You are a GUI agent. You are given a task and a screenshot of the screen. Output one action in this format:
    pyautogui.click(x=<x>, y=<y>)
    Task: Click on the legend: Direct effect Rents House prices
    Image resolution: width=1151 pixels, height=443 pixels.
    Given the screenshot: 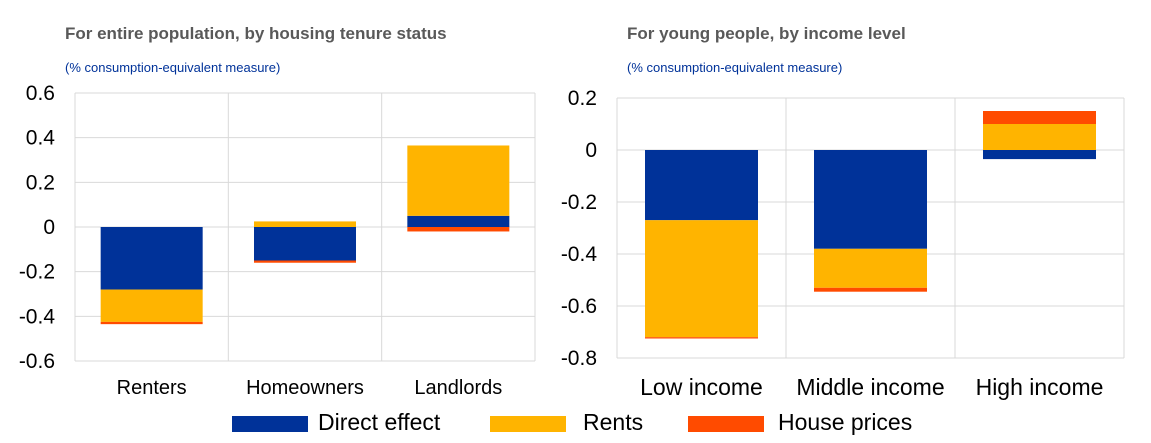 What is the action you would take?
    pyautogui.click(x=575, y=423)
    